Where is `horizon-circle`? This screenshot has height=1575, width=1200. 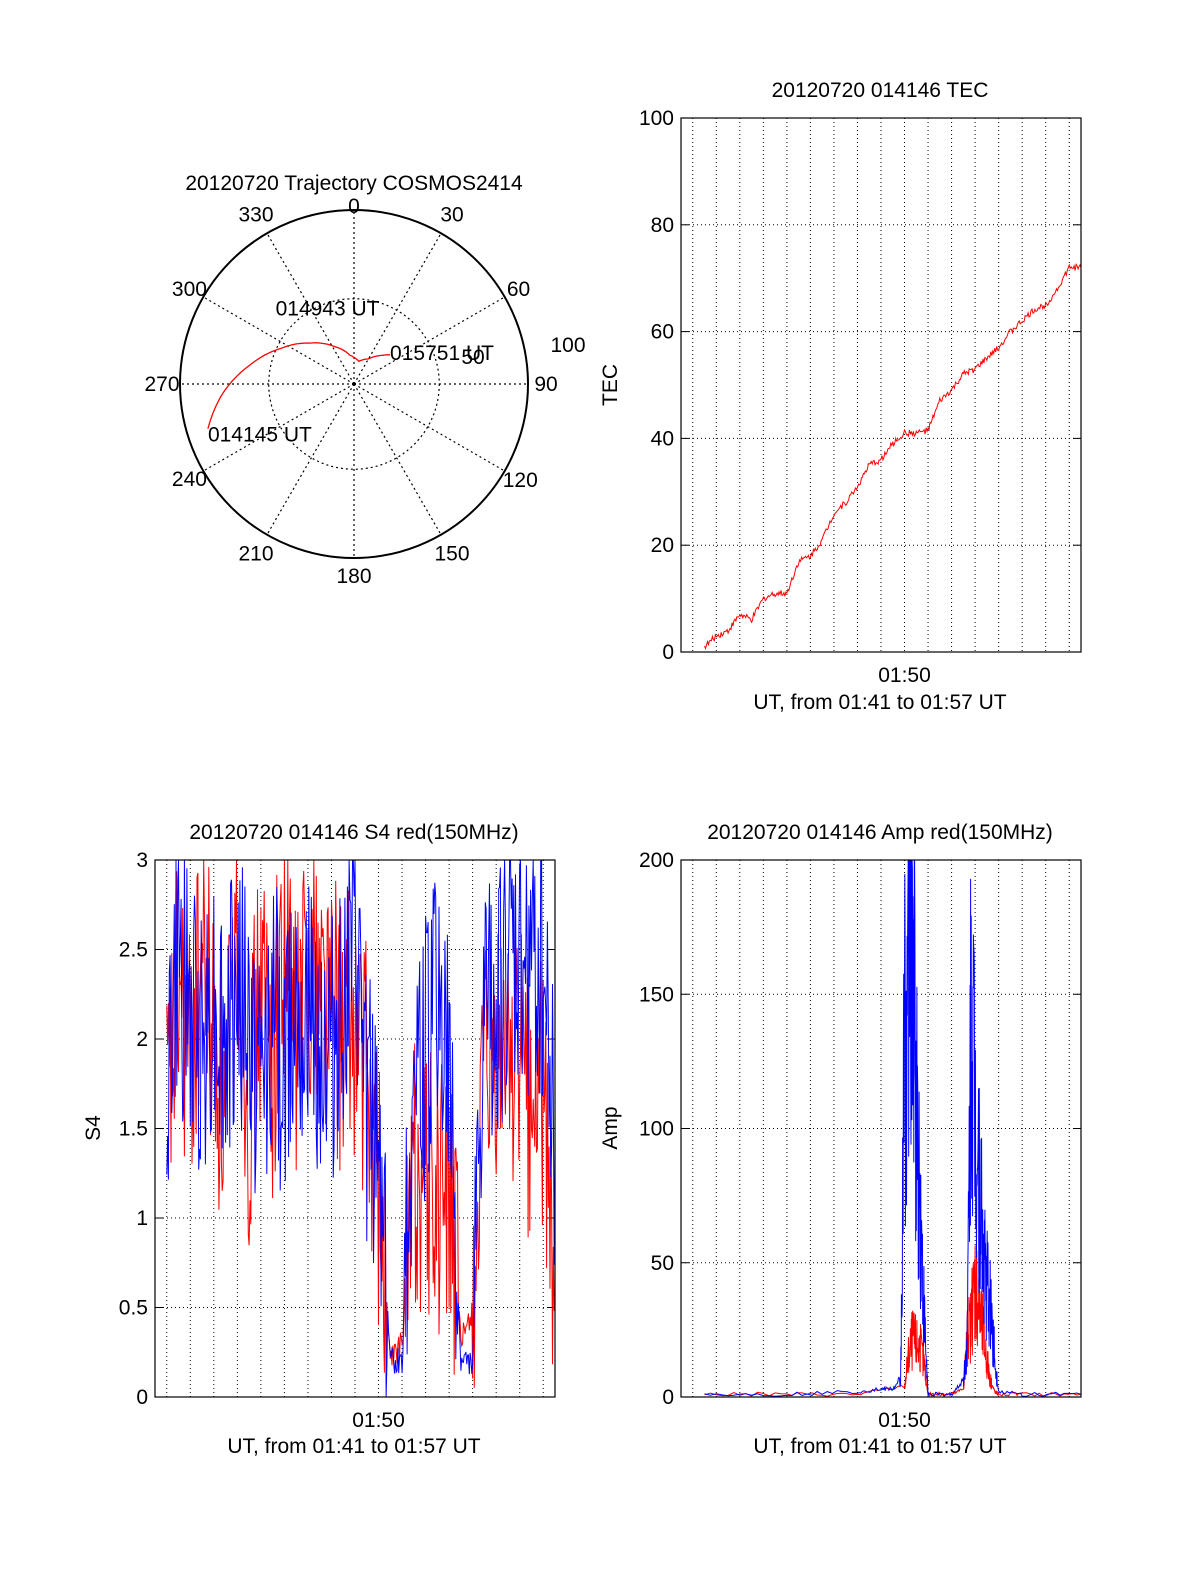 horizon-circle is located at coordinates (354, 384).